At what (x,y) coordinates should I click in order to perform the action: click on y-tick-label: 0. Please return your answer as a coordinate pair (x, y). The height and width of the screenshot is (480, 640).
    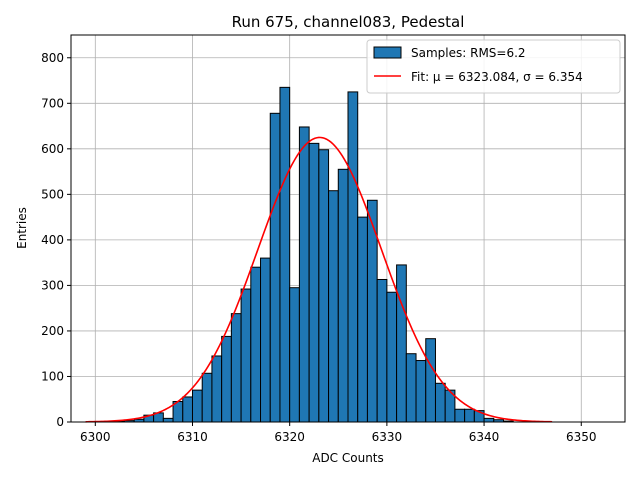
    Looking at the image, I should click on (60, 422).